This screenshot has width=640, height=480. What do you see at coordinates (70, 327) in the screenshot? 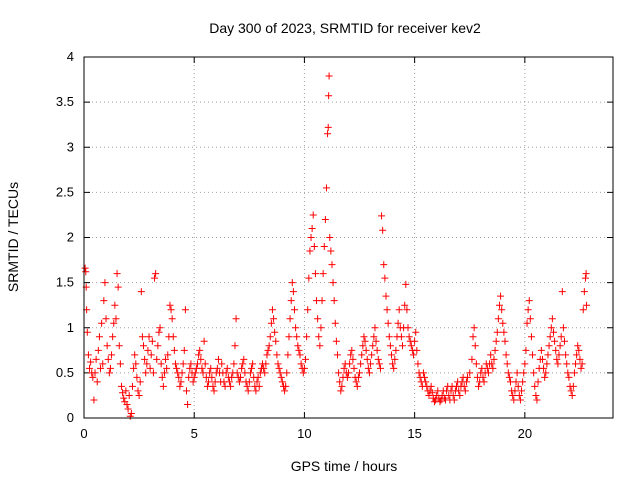
I see `y-tick-label: 1` at bounding box center [70, 327].